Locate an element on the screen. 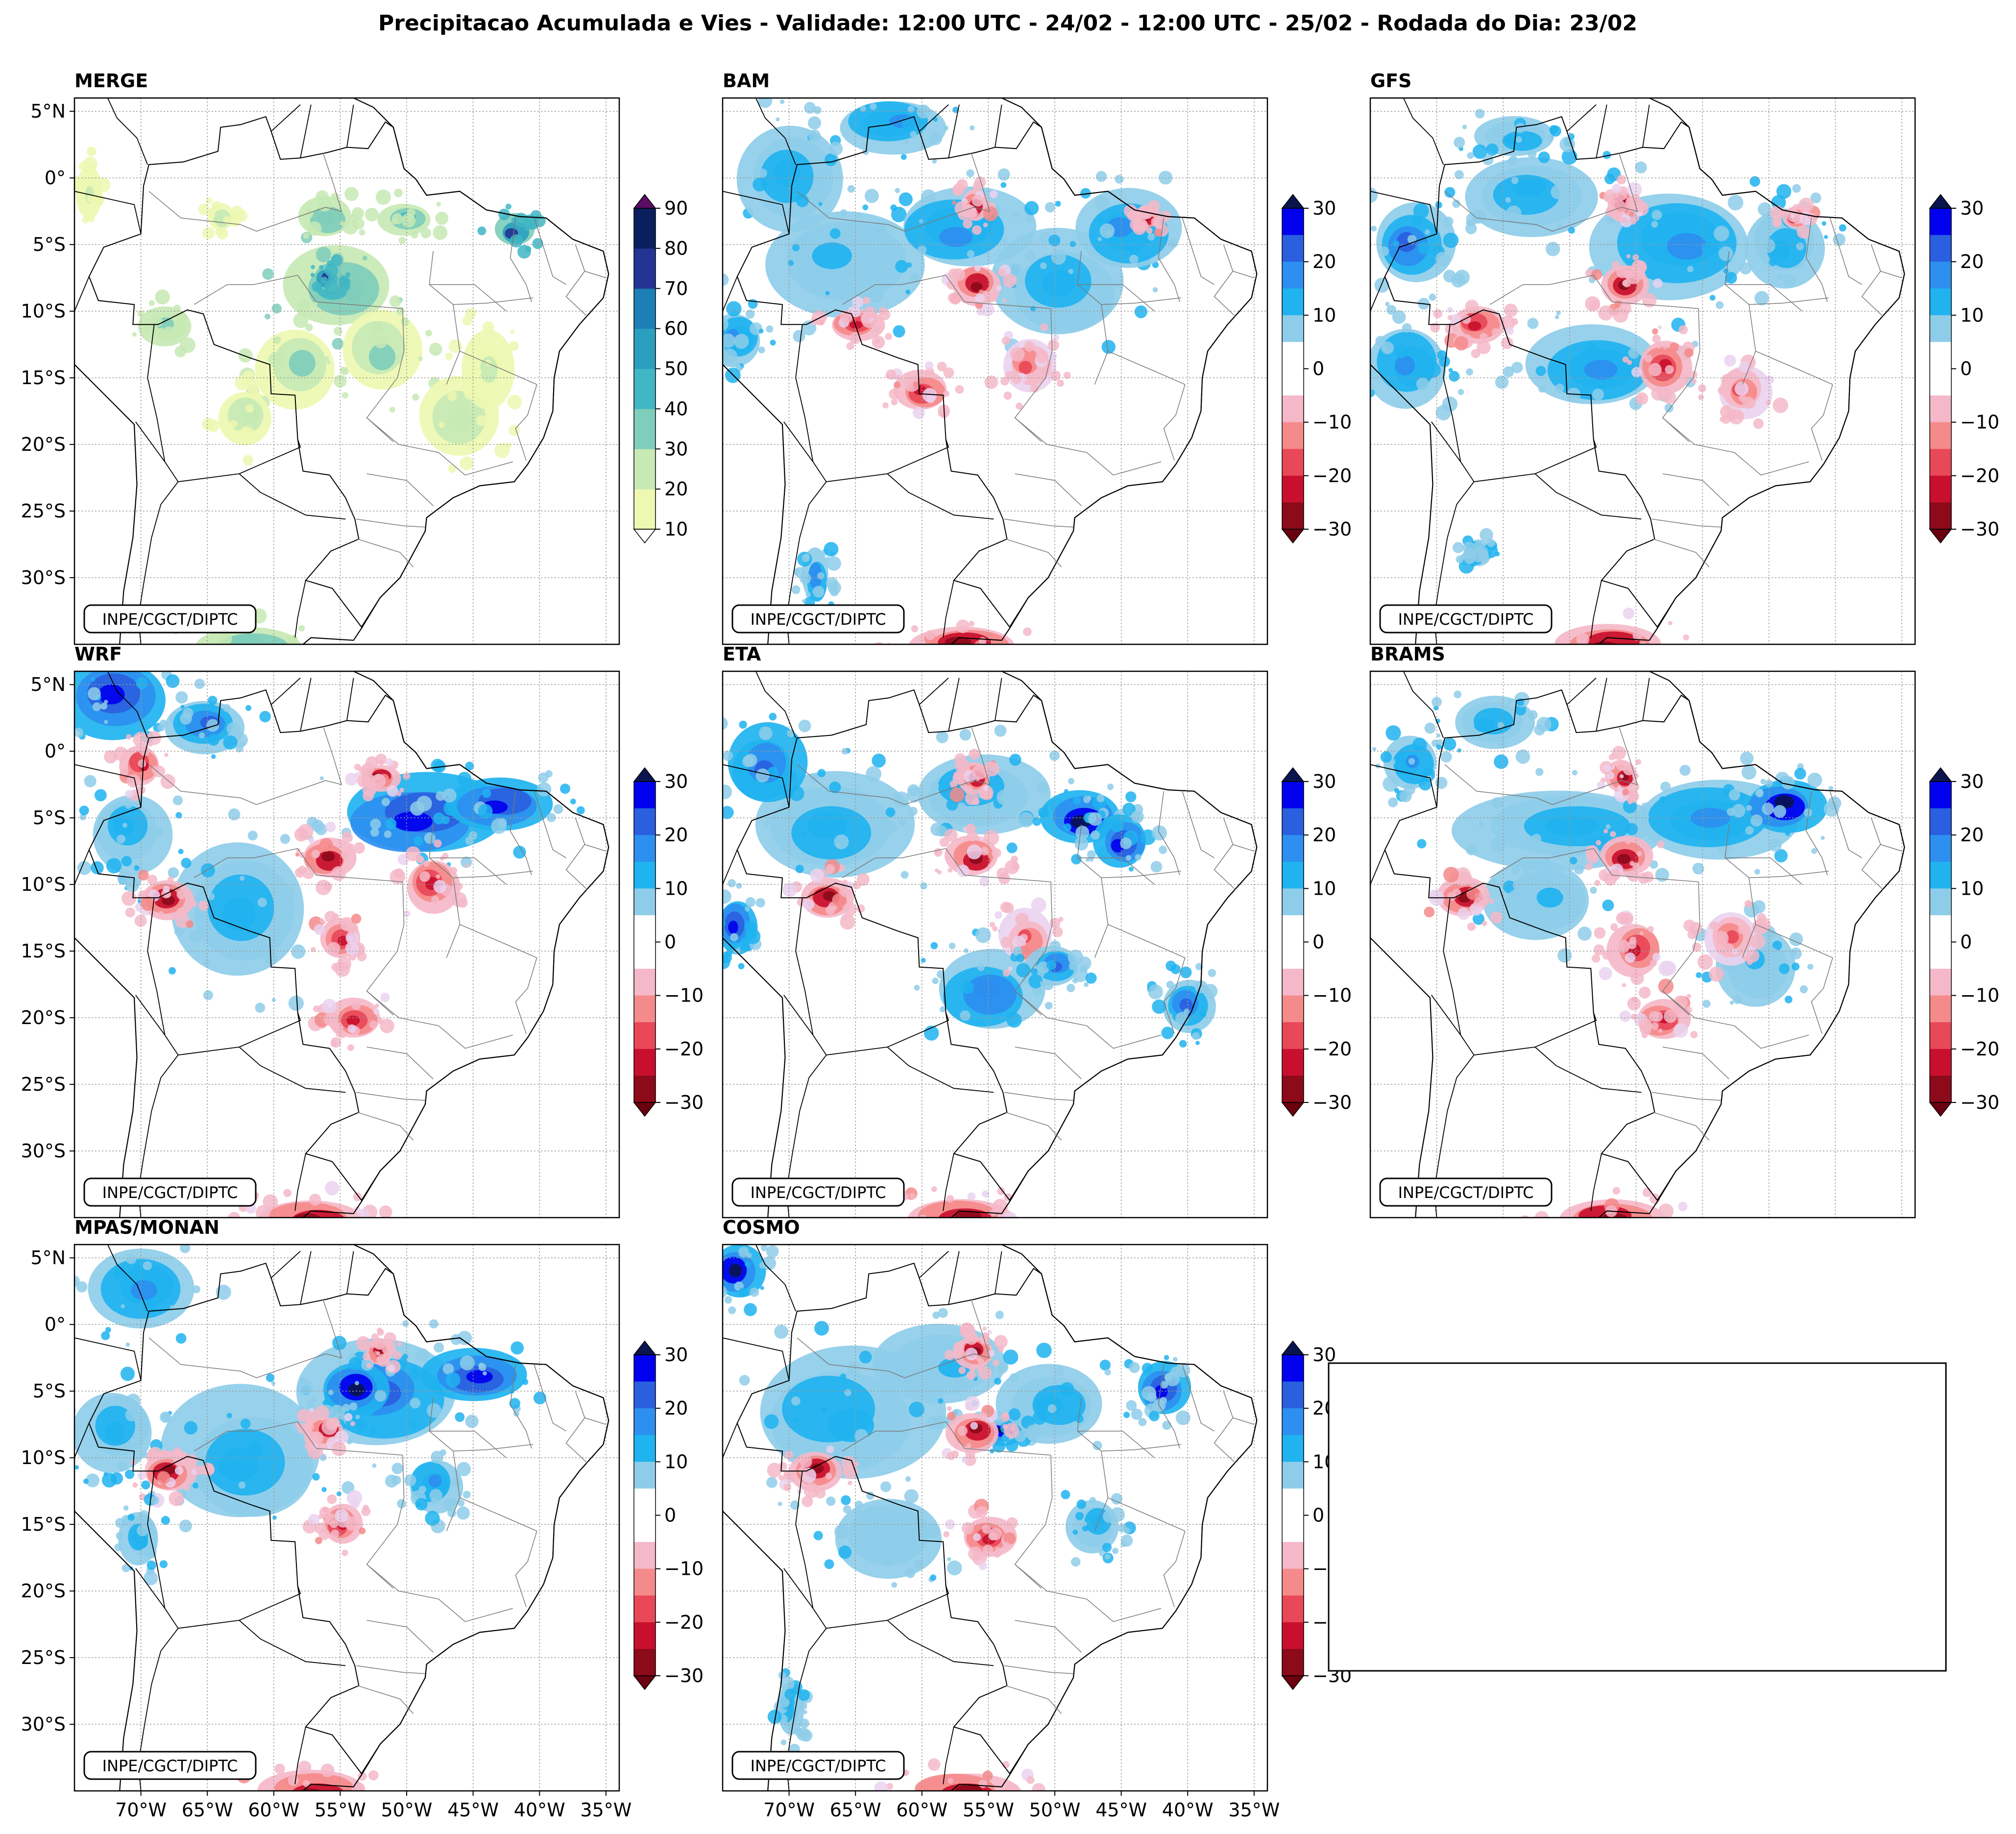 The height and width of the screenshot is (1834, 2016). lat-tick-label: 0° is located at coordinates (55, 178).